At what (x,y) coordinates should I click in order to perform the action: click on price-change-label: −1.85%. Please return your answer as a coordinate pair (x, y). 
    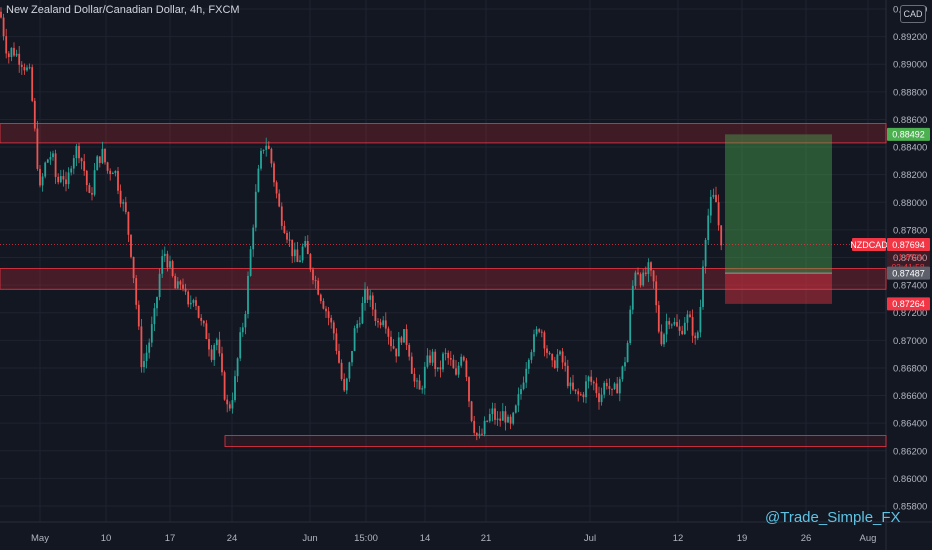
    Looking at the image, I should click on (908, 257).